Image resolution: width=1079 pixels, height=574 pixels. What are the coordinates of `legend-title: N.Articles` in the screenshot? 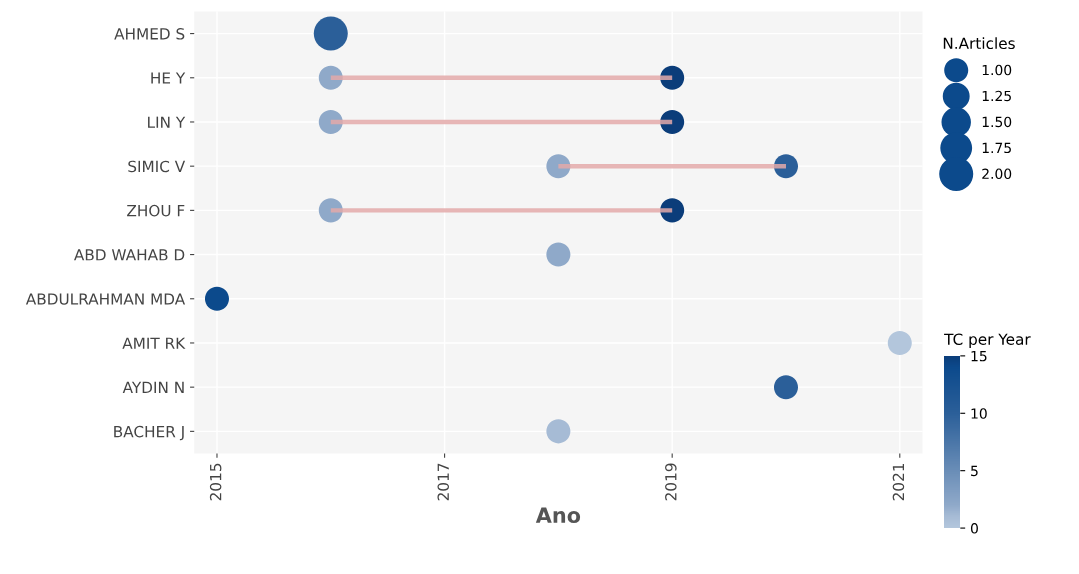 It's located at (979, 43).